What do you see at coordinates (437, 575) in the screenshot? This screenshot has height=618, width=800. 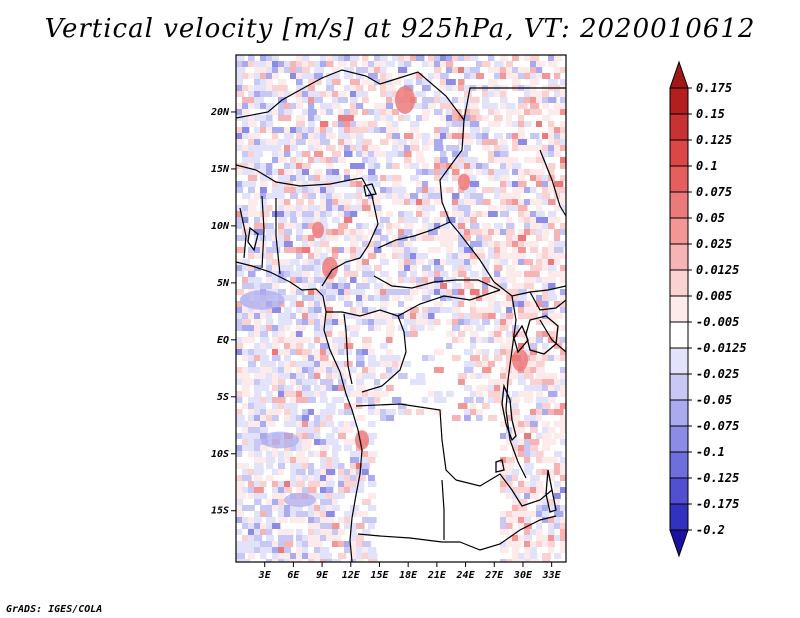 I see `lon-tick-label: 21E` at bounding box center [437, 575].